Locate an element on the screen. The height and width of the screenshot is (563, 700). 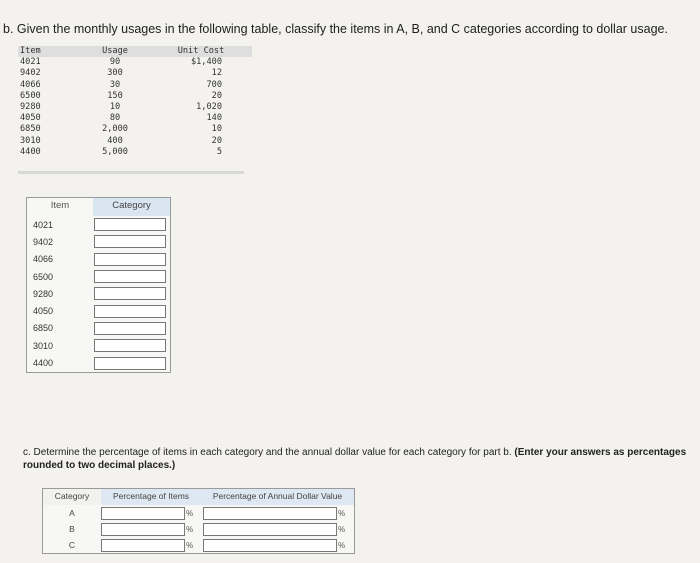
usage-cell: 10 is located at coordinates (115, 107).